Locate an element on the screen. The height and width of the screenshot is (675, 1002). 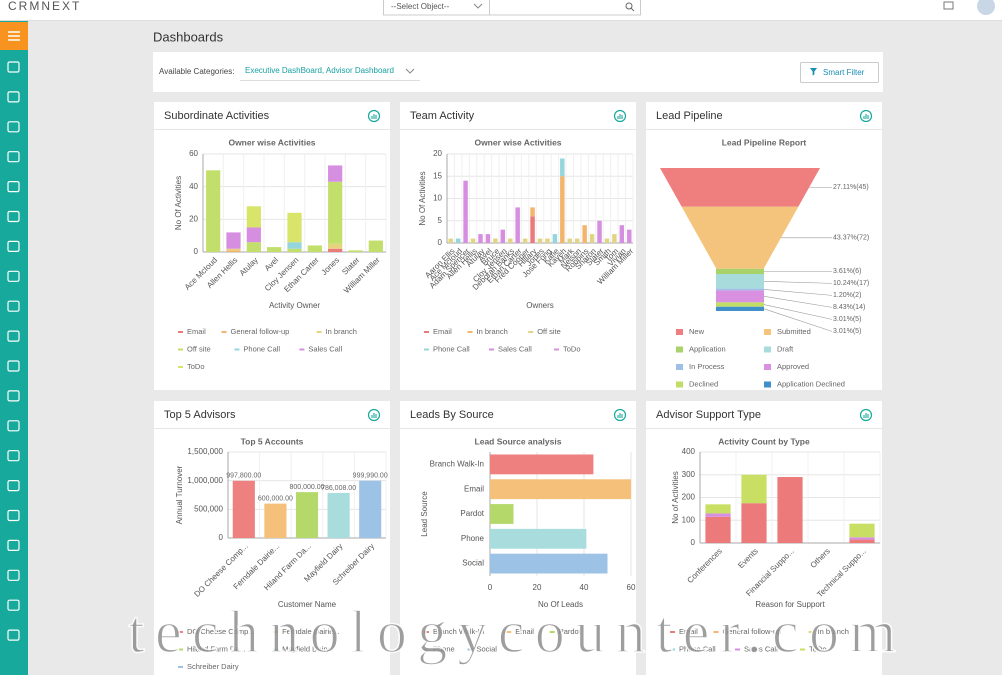
legend-label: In Process is located at coordinates (707, 366).